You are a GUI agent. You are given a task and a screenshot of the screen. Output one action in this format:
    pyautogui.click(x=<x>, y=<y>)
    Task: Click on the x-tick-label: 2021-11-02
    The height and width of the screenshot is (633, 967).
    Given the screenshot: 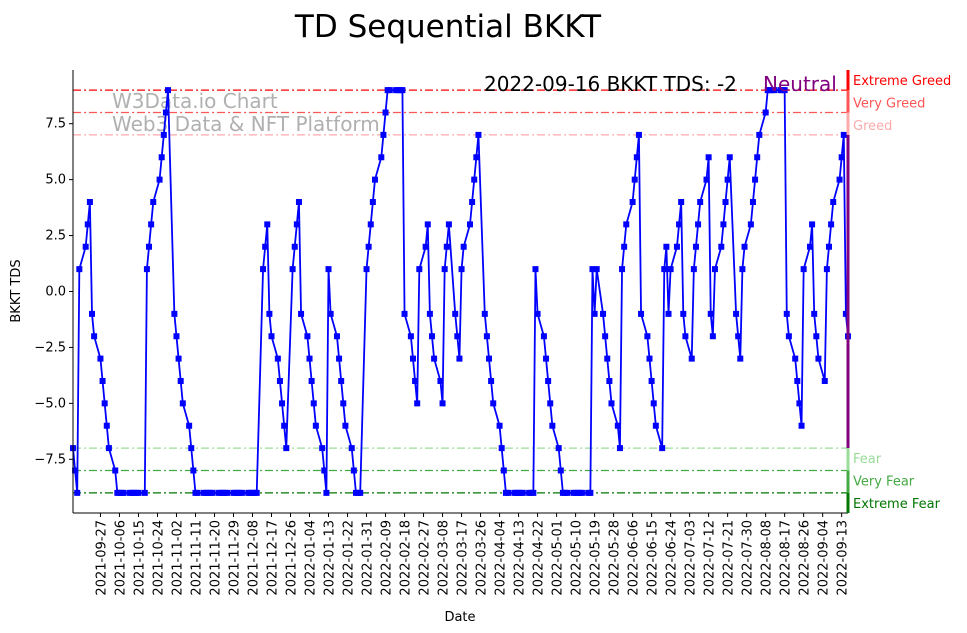 What is the action you would take?
    pyautogui.click(x=177, y=558)
    